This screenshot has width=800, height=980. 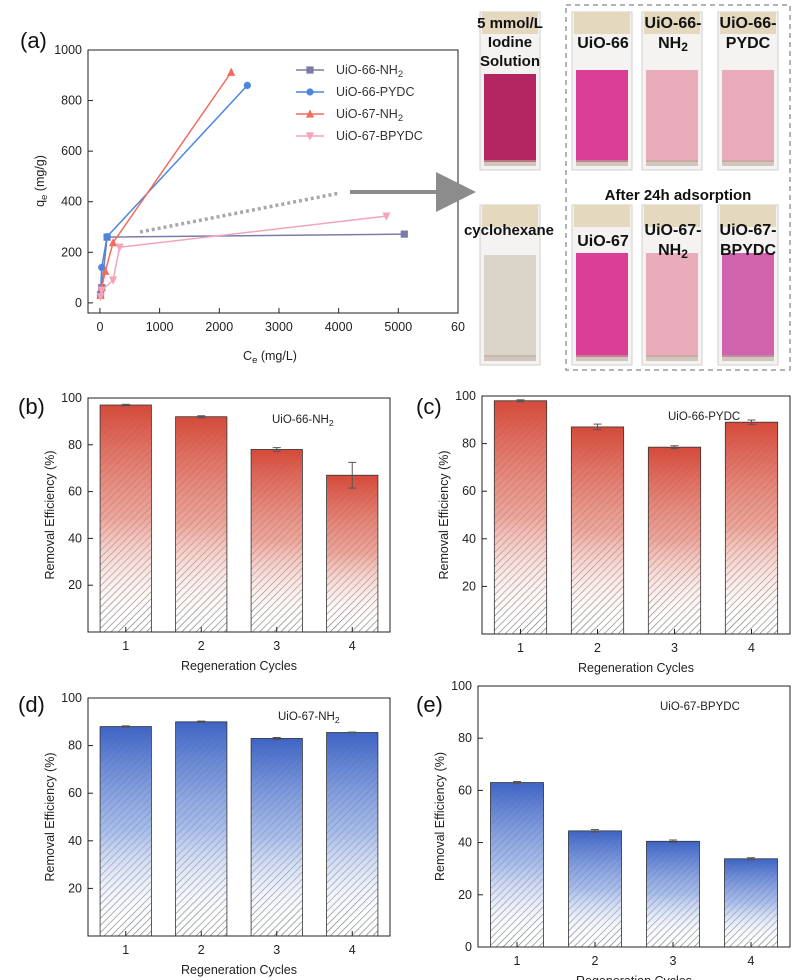 What do you see at coordinates (429, 406) in the screenshot?
I see `panel-label-c: (c)` at bounding box center [429, 406].